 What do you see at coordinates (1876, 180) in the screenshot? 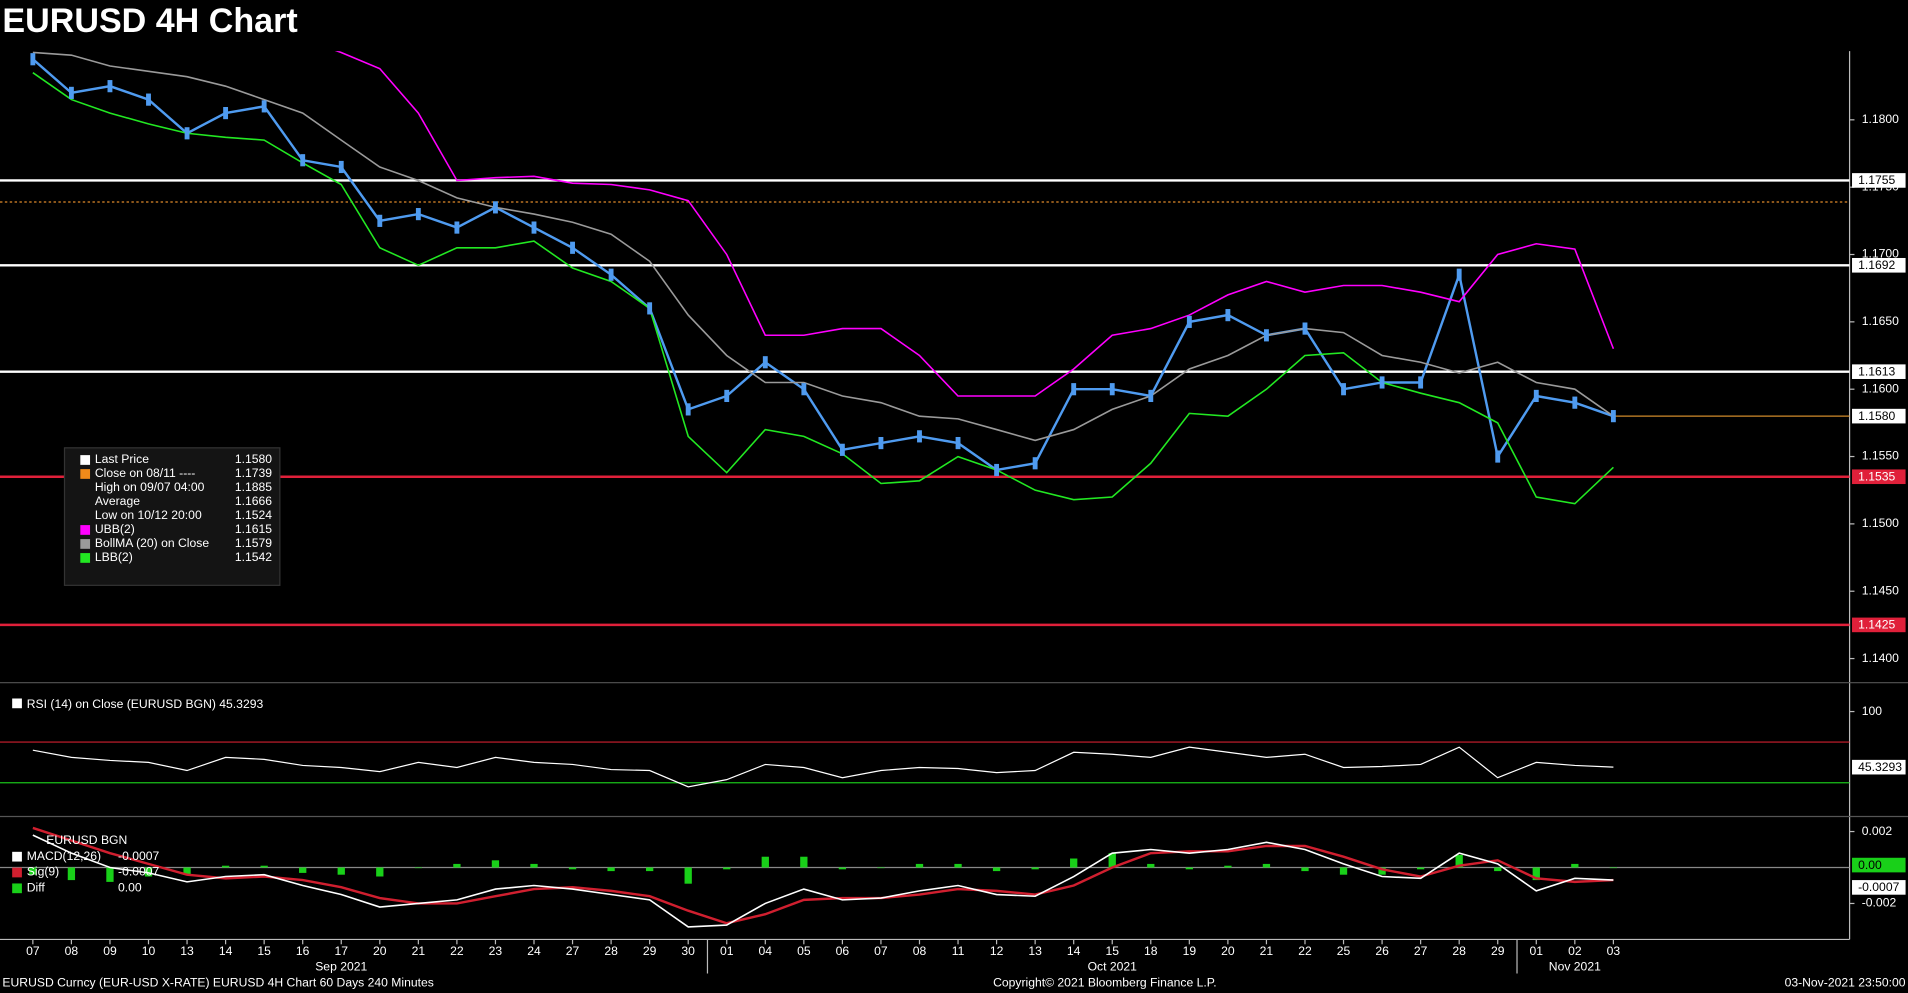
I see `axis-badge-label: 1.1755` at bounding box center [1876, 180].